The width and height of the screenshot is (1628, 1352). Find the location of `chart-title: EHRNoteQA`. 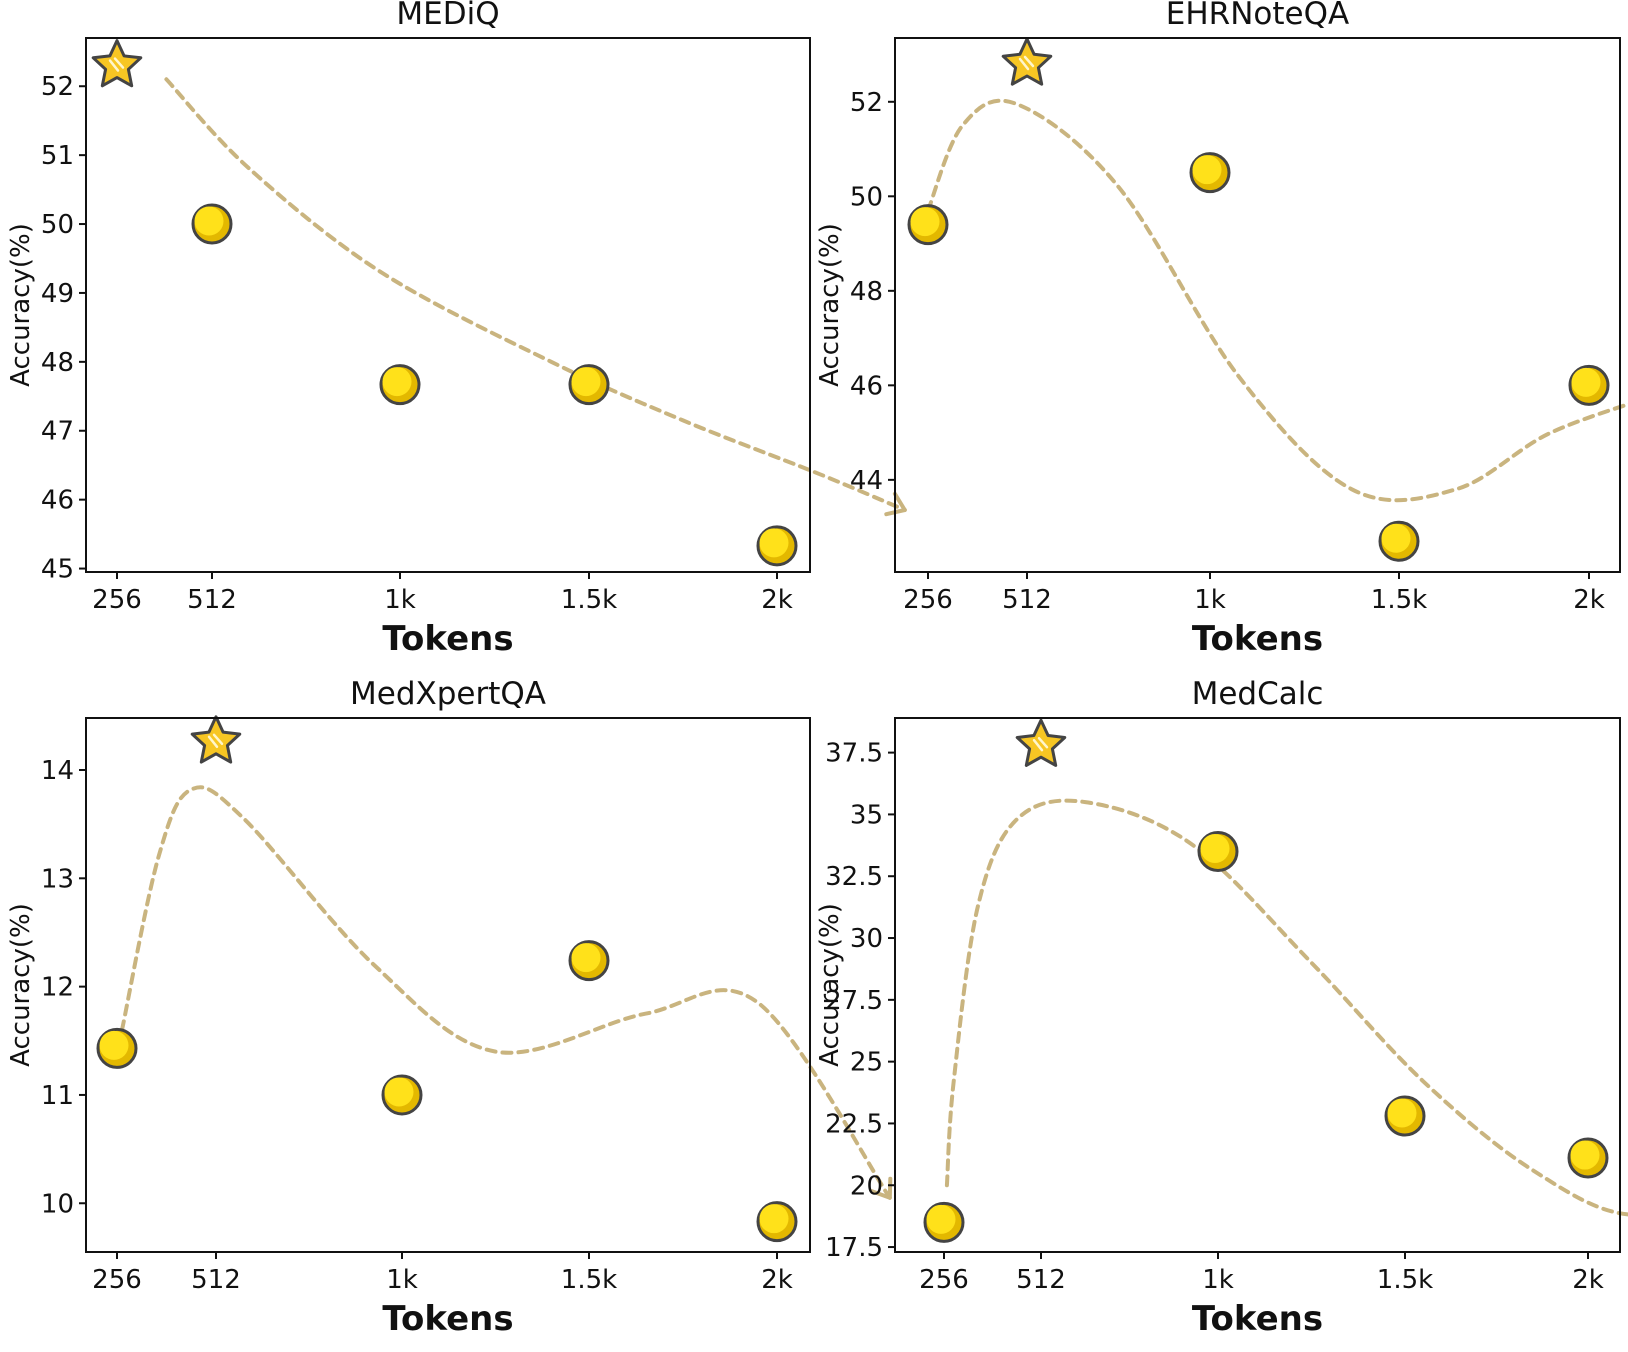

chart-title: EHRNoteQA is located at coordinates (1257, 16).